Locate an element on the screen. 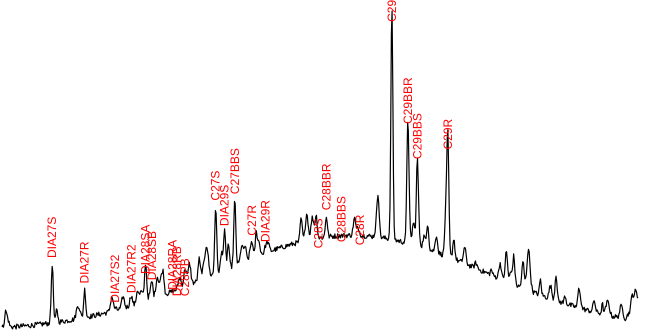  peak-label-c27s: C27S is located at coordinates (216, 186).